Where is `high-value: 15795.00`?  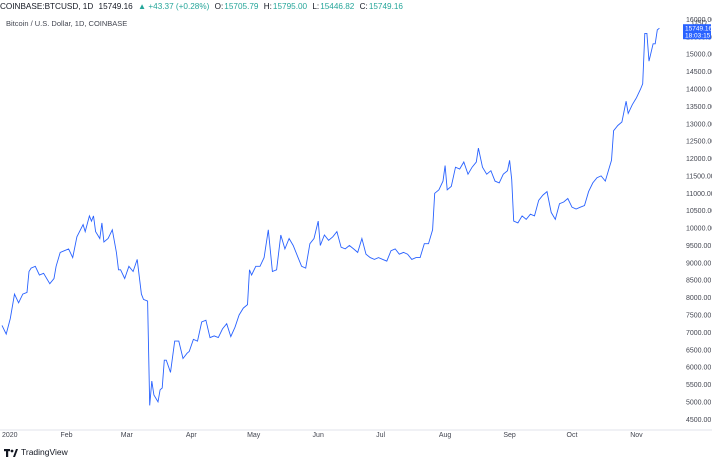 high-value: 15795.00 is located at coordinates (290, 6).